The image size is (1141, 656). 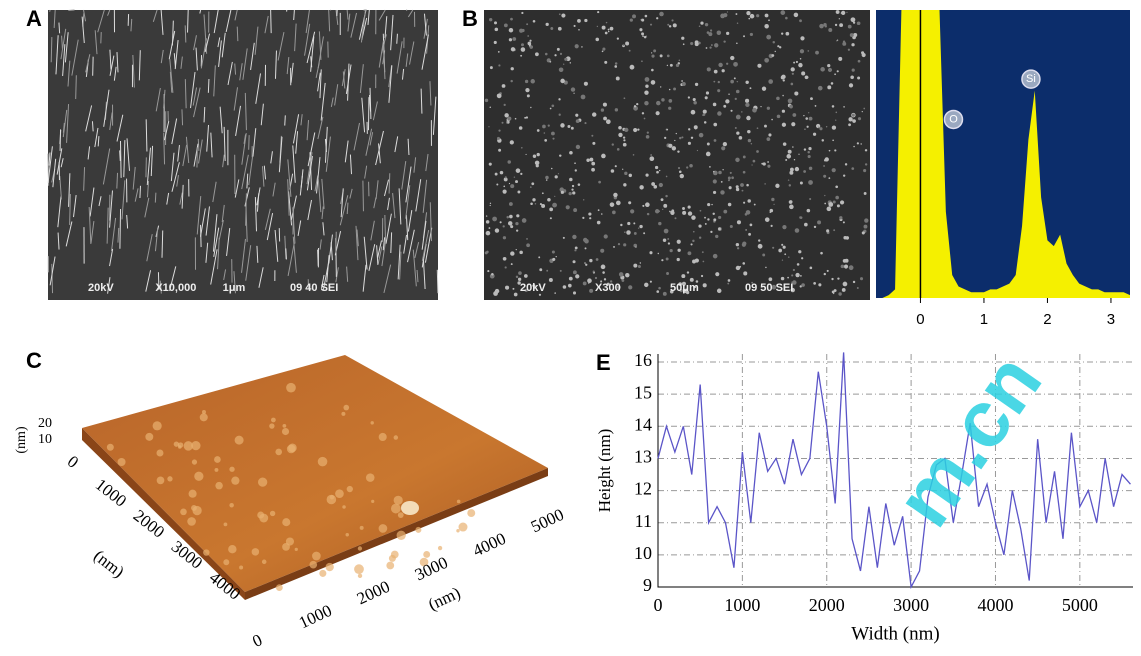 What do you see at coordinates (603, 362) in the screenshot?
I see `panel-label: E` at bounding box center [603, 362].